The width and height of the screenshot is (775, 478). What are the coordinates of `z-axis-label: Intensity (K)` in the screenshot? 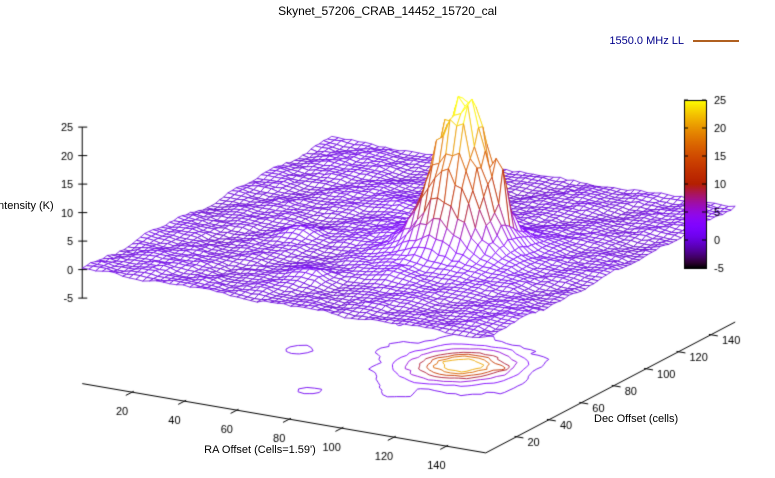 It's located at (27, 206).